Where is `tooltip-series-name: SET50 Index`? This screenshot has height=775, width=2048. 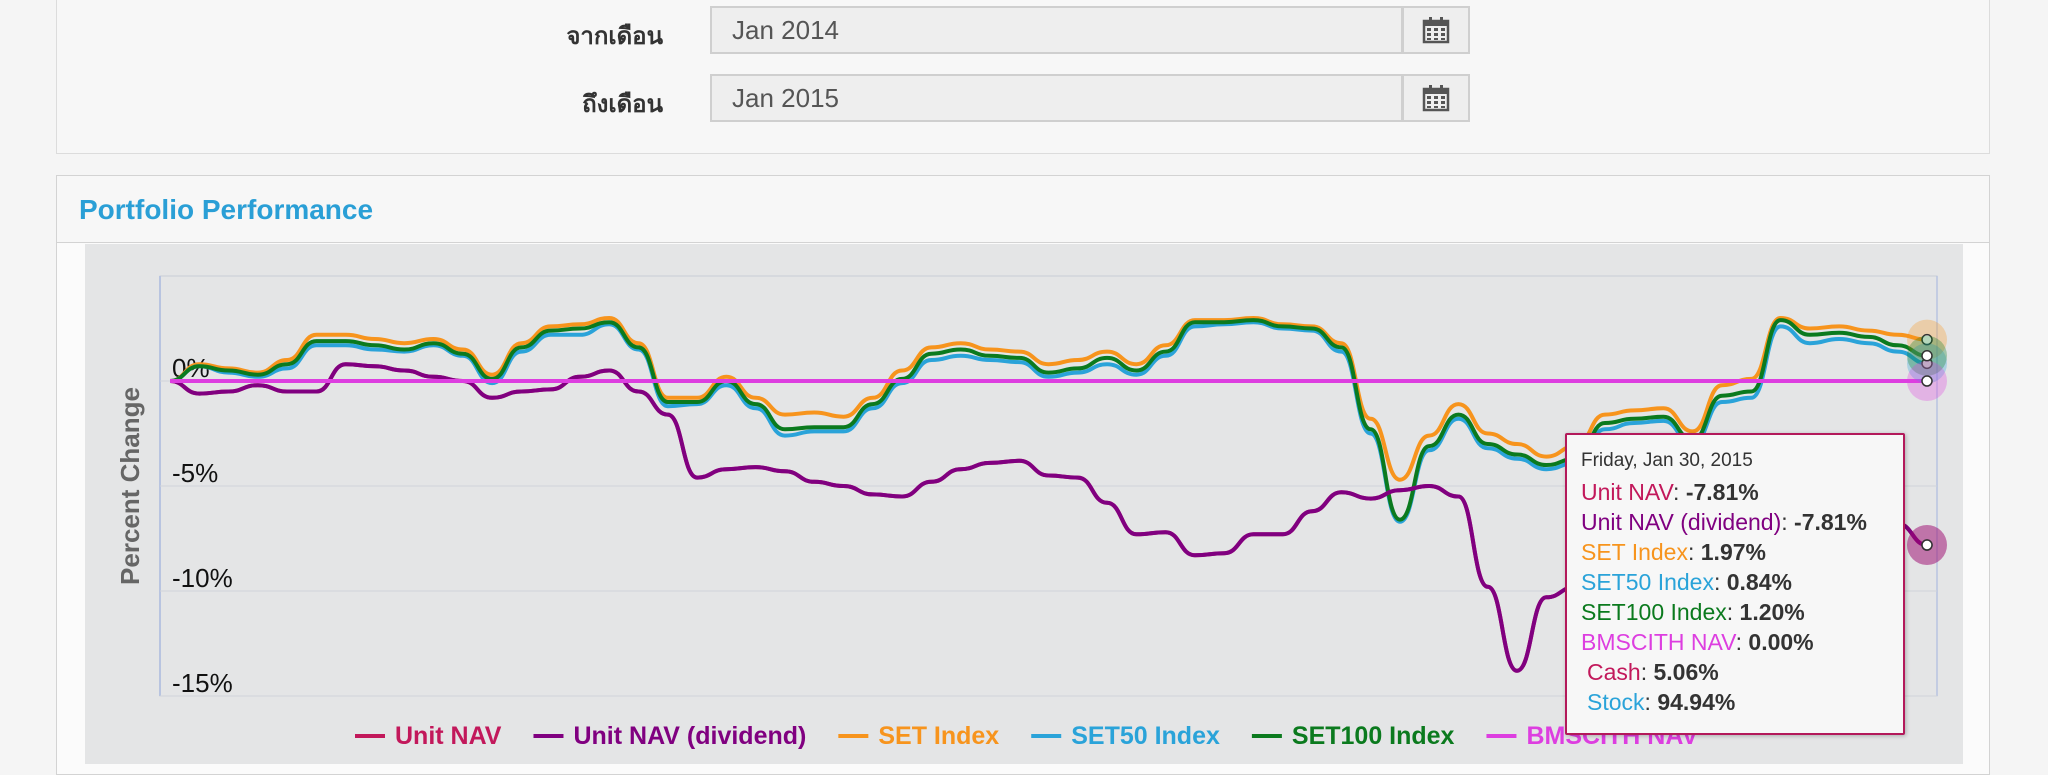
tooltip-series-name: SET50 Index is located at coordinates (1647, 582).